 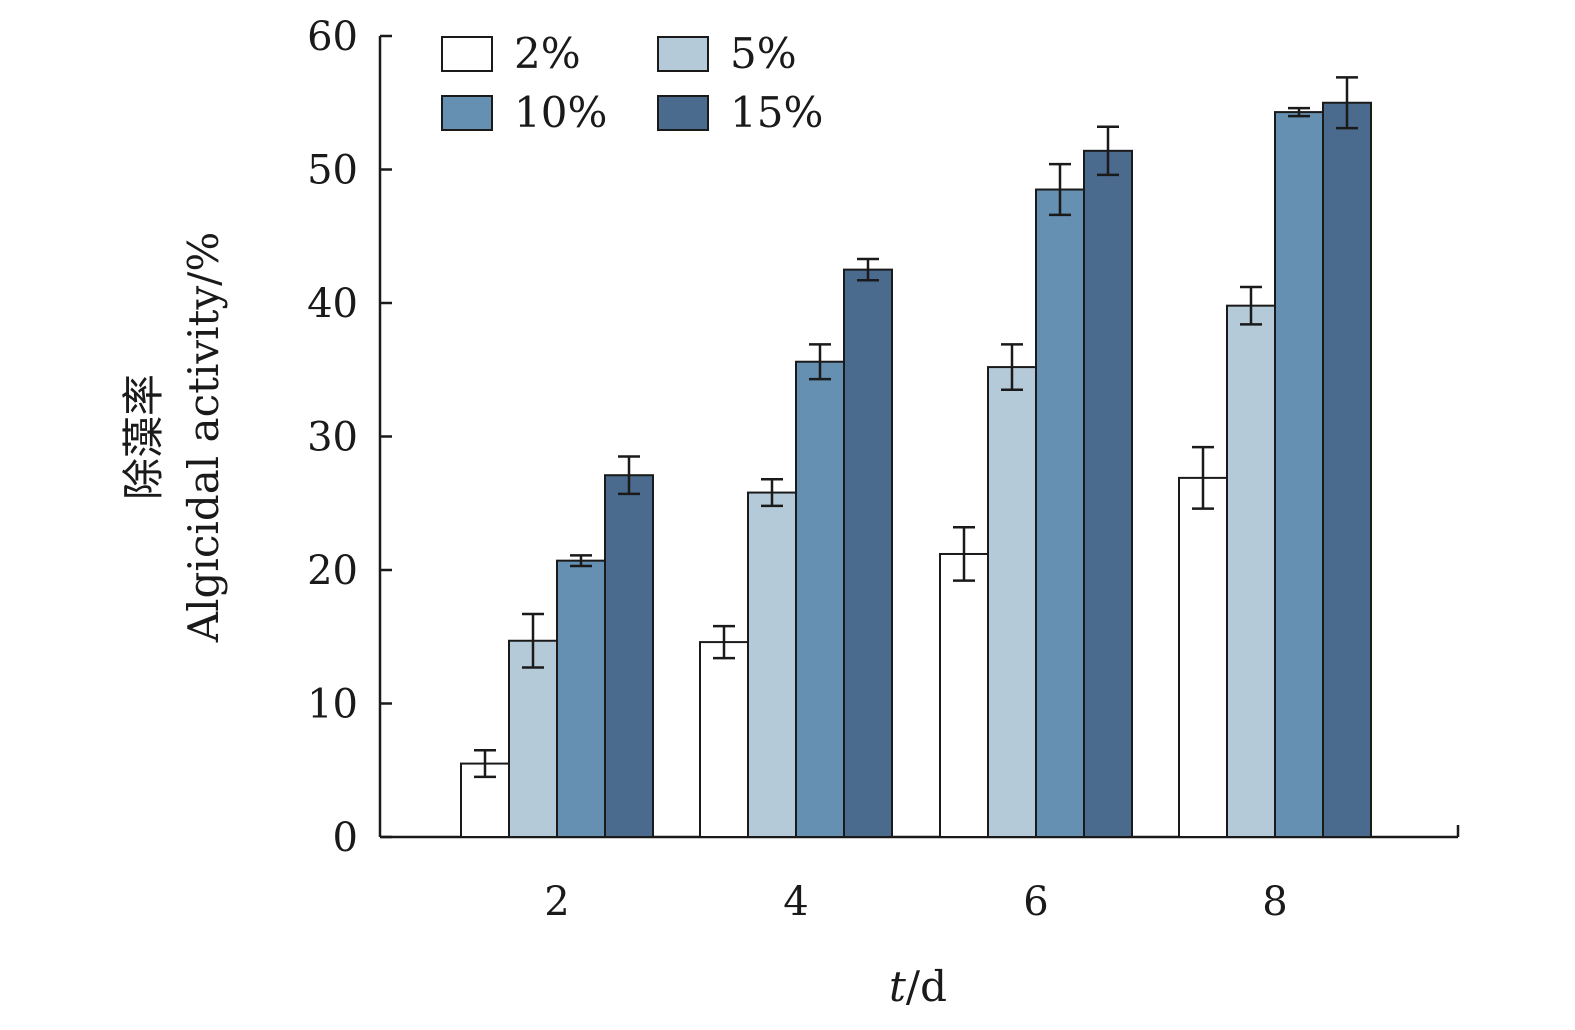 What do you see at coordinates (926, 986) in the screenshot?
I see `x-axis-title-unit: /d` at bounding box center [926, 986].